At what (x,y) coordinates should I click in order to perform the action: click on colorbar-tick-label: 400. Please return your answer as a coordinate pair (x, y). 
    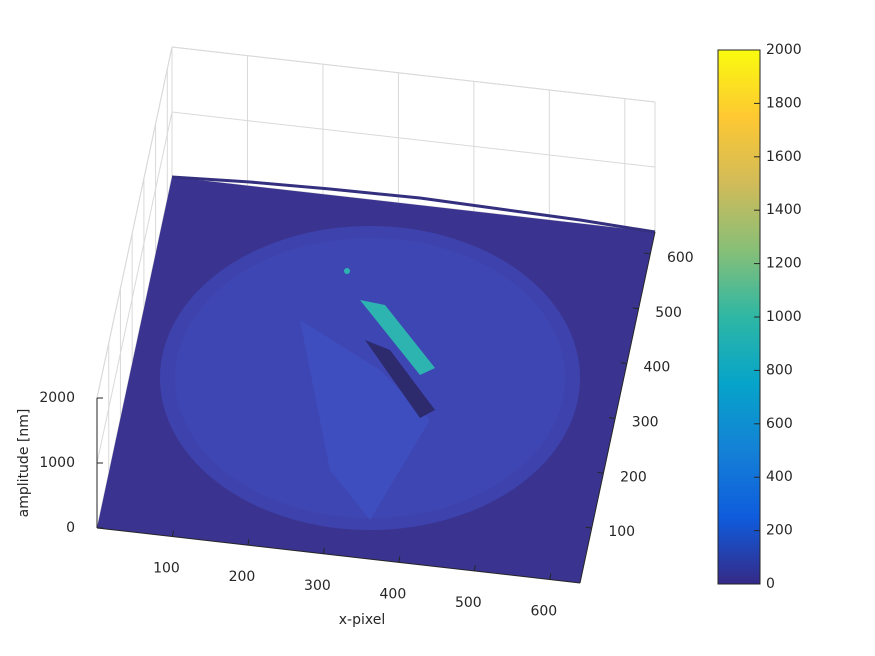
    Looking at the image, I should click on (779, 477).